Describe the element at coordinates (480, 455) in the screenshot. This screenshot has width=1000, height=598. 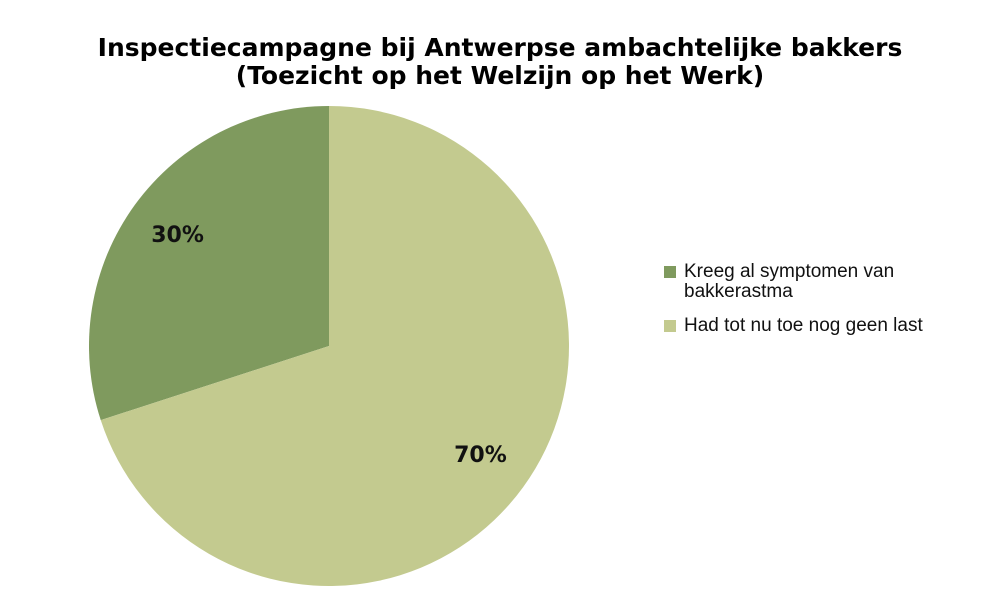
I see `data-label: 70%` at that location.